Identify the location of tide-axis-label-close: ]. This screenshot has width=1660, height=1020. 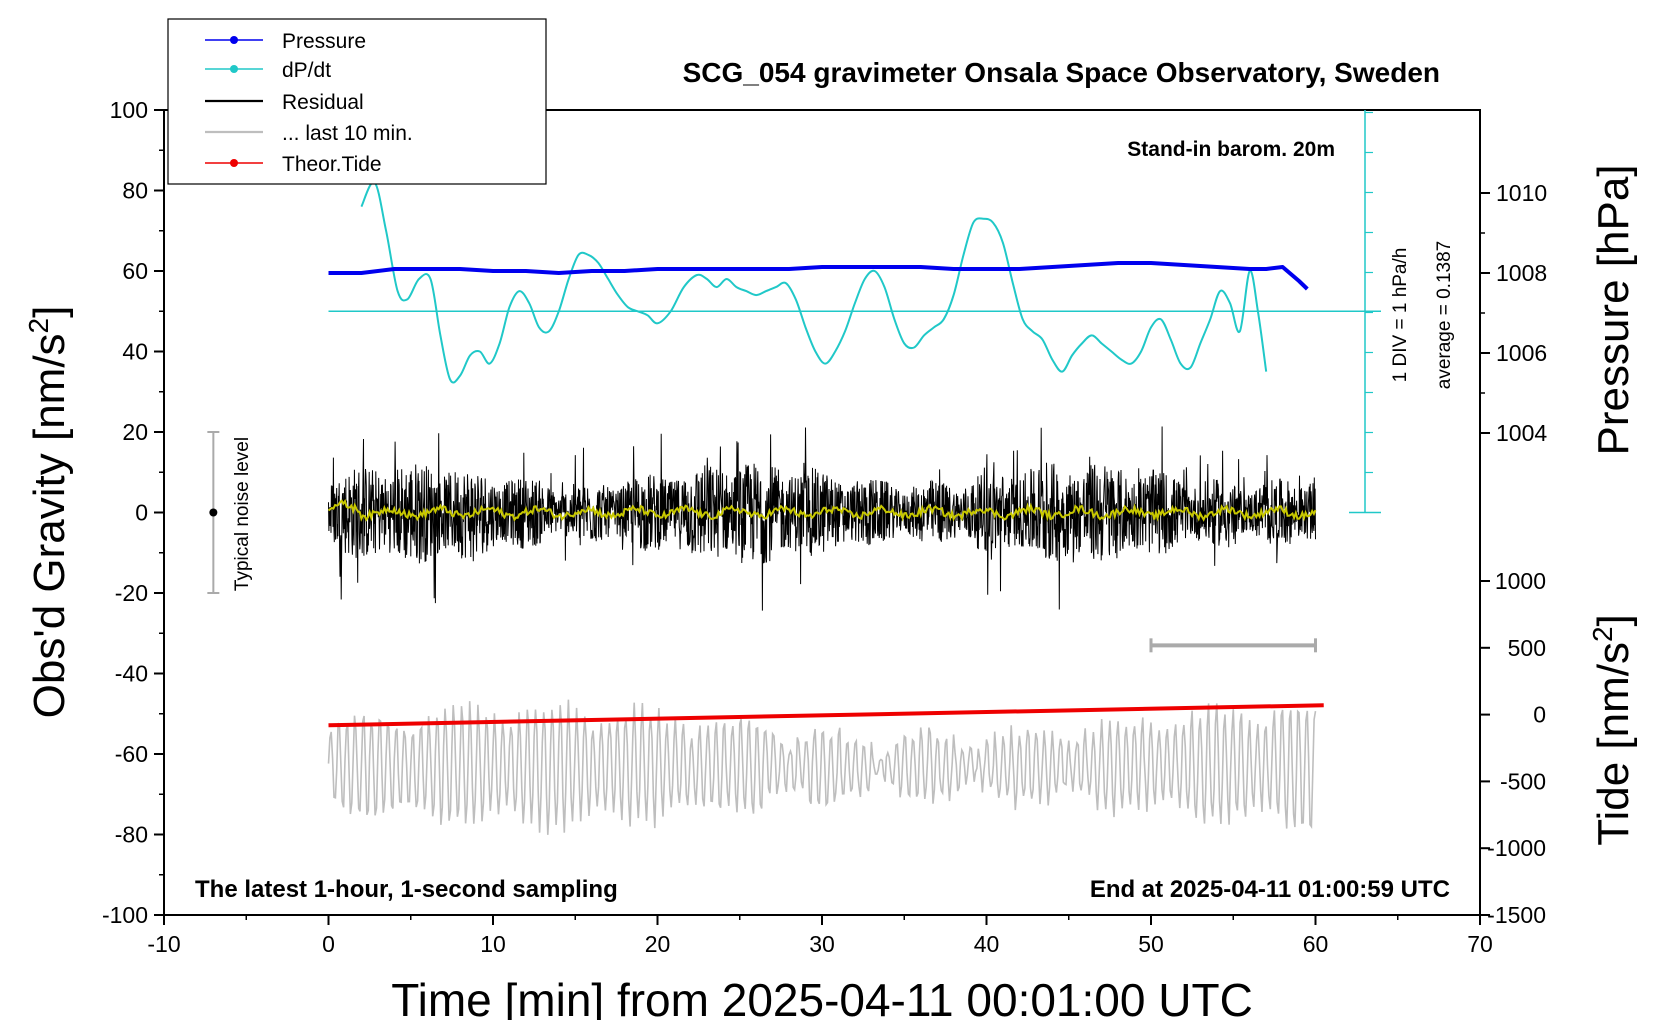
(1613, 620).